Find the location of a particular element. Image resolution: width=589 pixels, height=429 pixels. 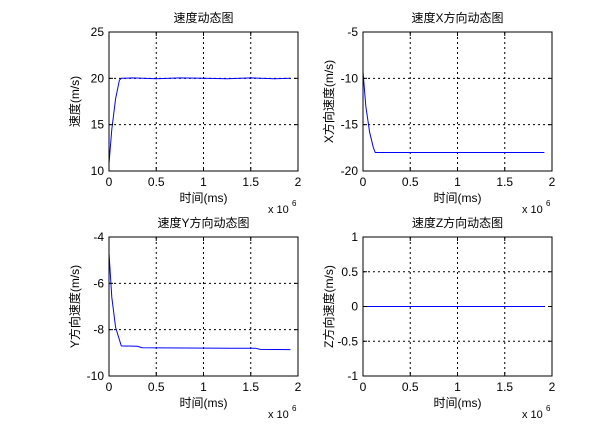

y-tick-label: -15 is located at coordinates (350, 125).